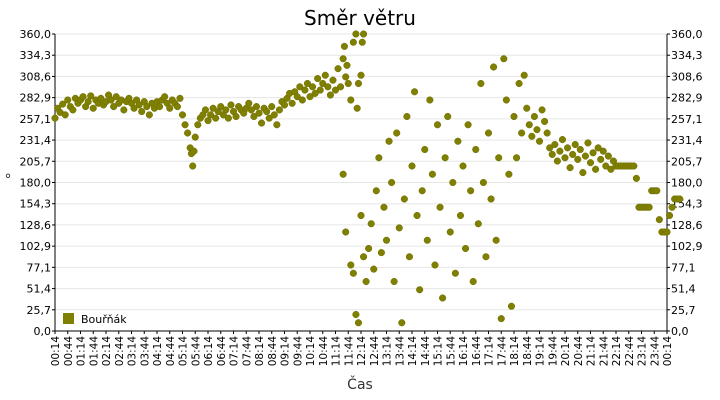  Describe the element at coordinates (604, 351) in the screenshot. I see `x-tick-label: 21:44` at that location.